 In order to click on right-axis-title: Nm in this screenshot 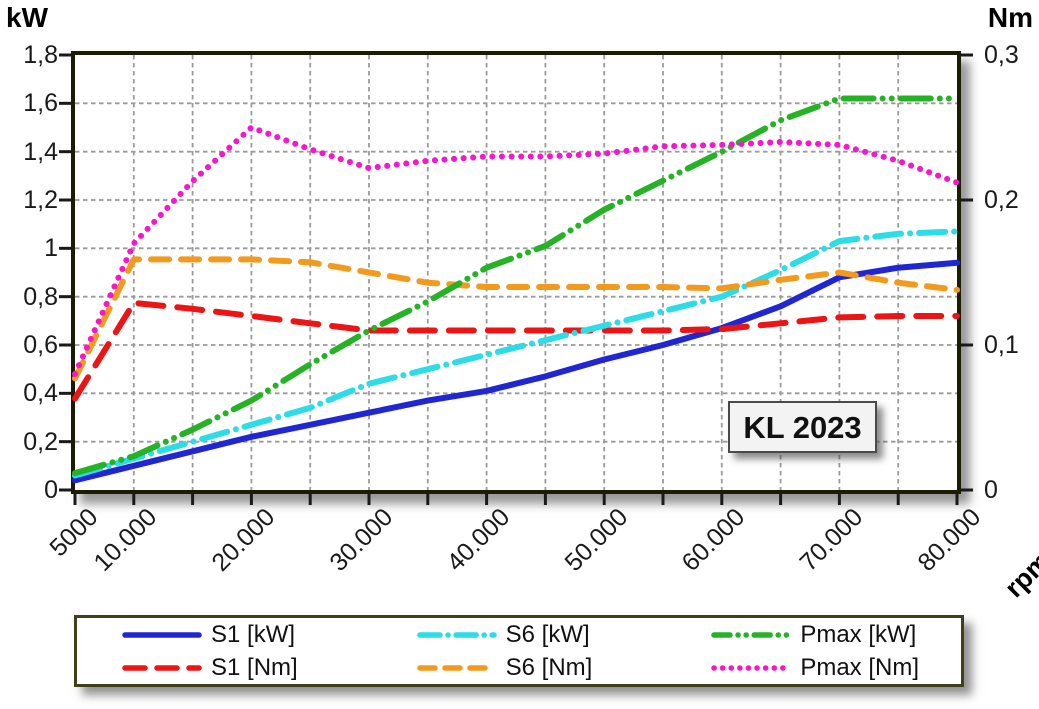, I will do `click(1010, 17)`.